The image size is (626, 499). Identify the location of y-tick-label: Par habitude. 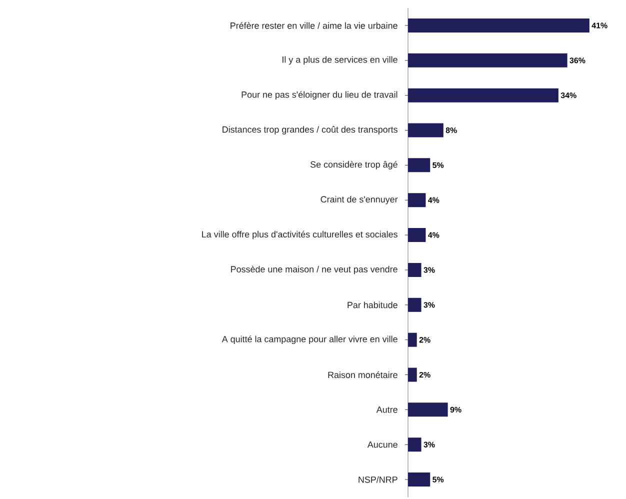
(373, 305).